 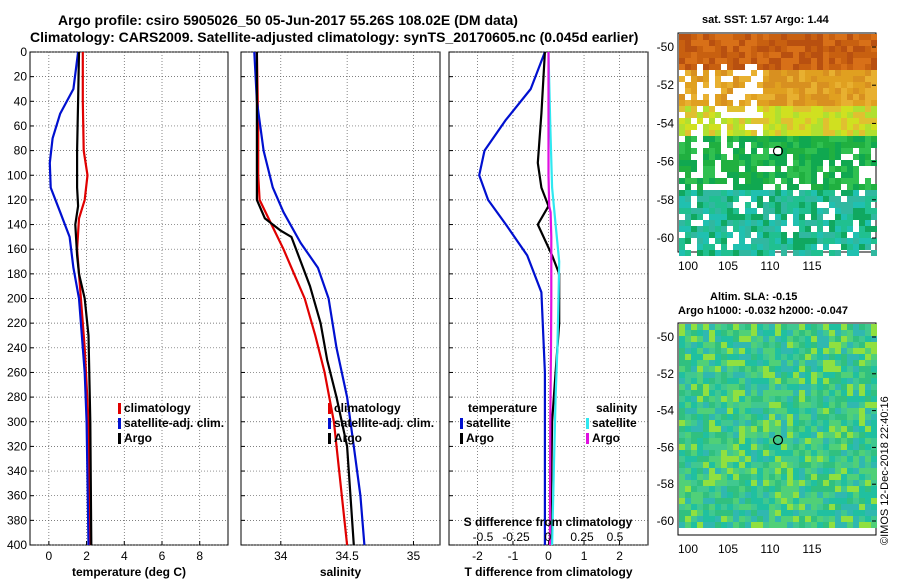 I want to click on x-tick-label: -2, so click(x=477, y=556).